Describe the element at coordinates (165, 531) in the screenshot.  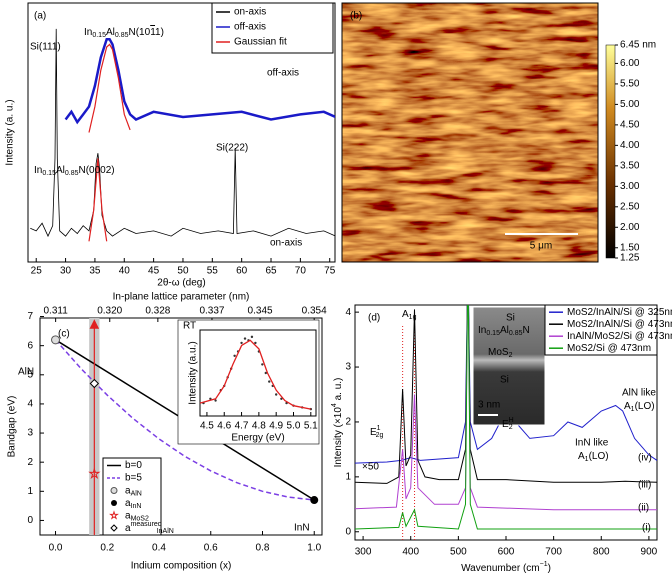
I see `text-part: InAlN` at that location.